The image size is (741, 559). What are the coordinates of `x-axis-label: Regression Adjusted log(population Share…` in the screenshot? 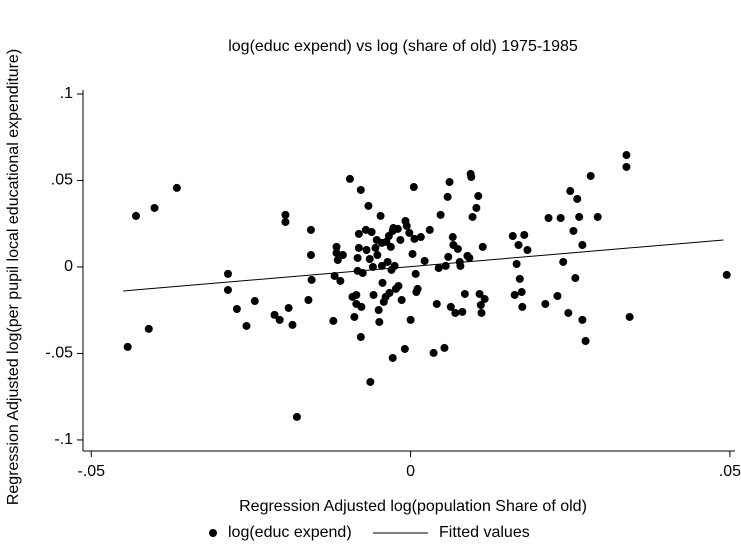 It's located at (413, 506).